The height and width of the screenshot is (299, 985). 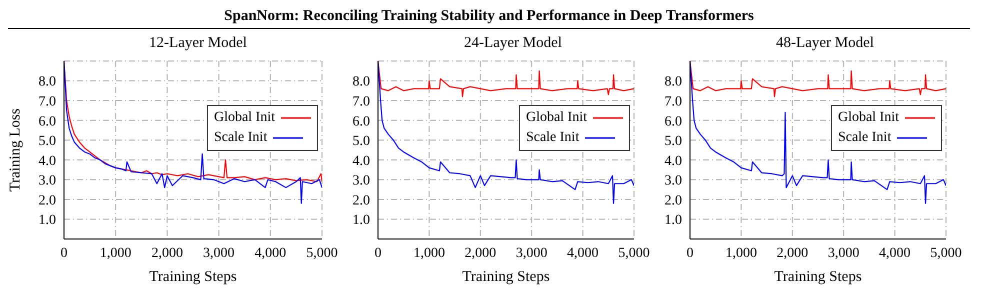 I want to click on chart-subtitle: 12-Layer Model, so click(x=198, y=44).